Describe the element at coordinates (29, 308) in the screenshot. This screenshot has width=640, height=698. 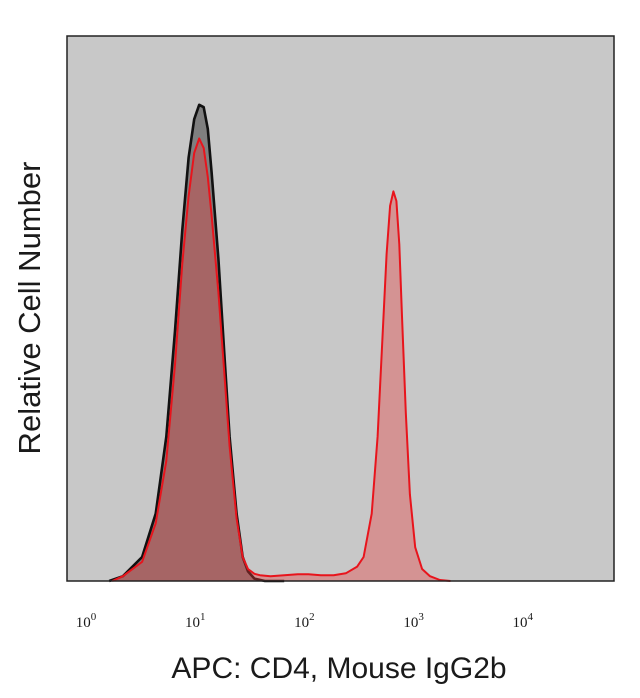
I see `y-axis-label: Relative Cell Number` at that location.